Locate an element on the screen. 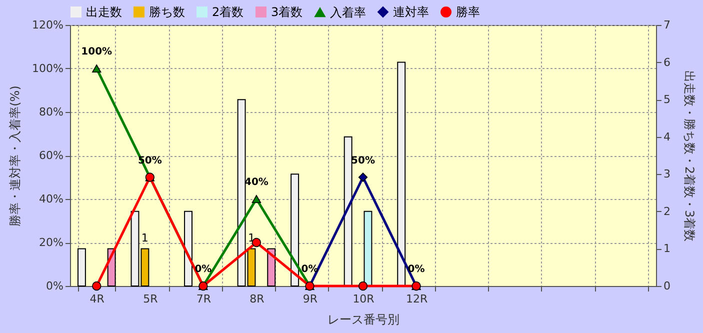  y2-tick-label: 5 is located at coordinates (667, 99).